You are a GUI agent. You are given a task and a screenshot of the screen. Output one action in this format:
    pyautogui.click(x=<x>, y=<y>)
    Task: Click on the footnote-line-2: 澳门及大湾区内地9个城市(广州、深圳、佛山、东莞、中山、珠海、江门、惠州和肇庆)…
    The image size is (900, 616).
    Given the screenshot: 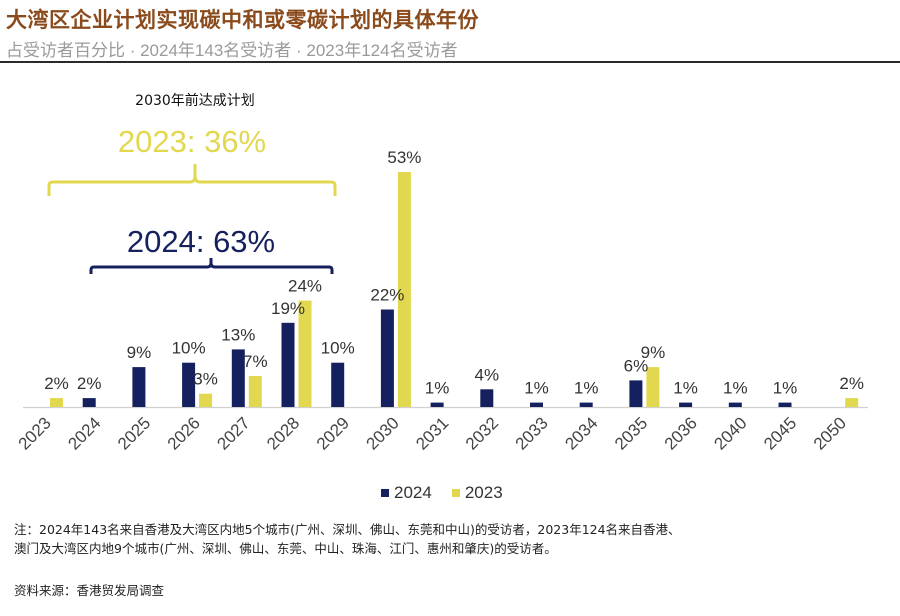 What is the action you would take?
    pyautogui.click(x=285, y=548)
    